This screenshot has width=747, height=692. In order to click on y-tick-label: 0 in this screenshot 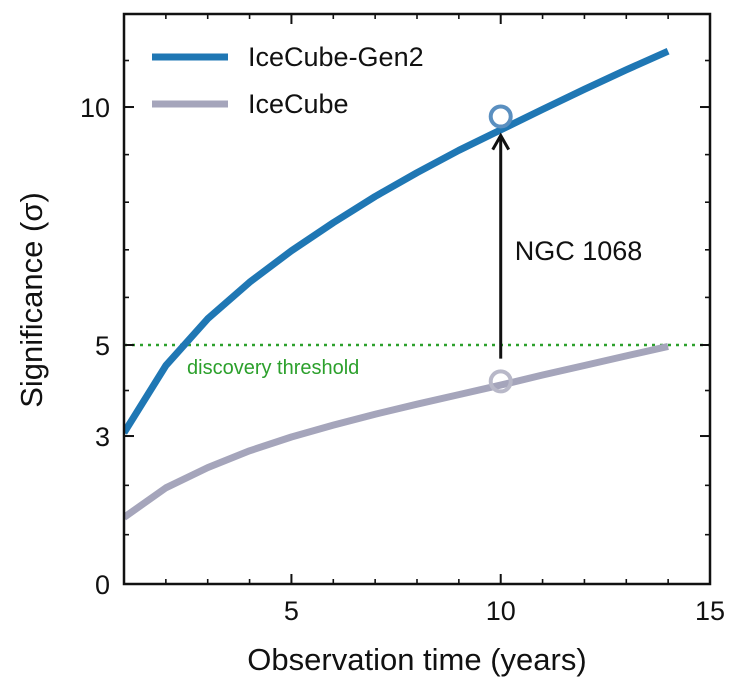, I will do `click(102, 585)`.